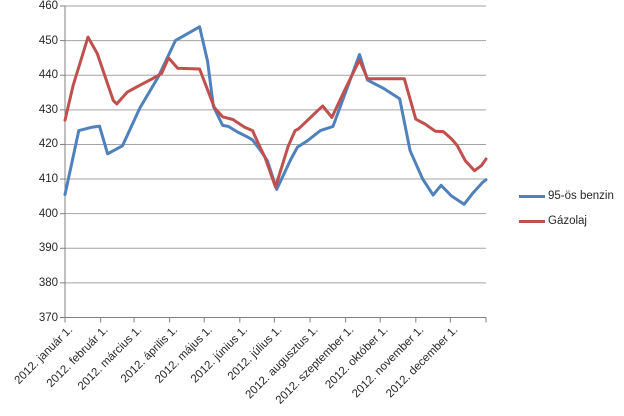 The height and width of the screenshot is (416, 624). I want to click on benzin-line-swatch, so click(532, 196).